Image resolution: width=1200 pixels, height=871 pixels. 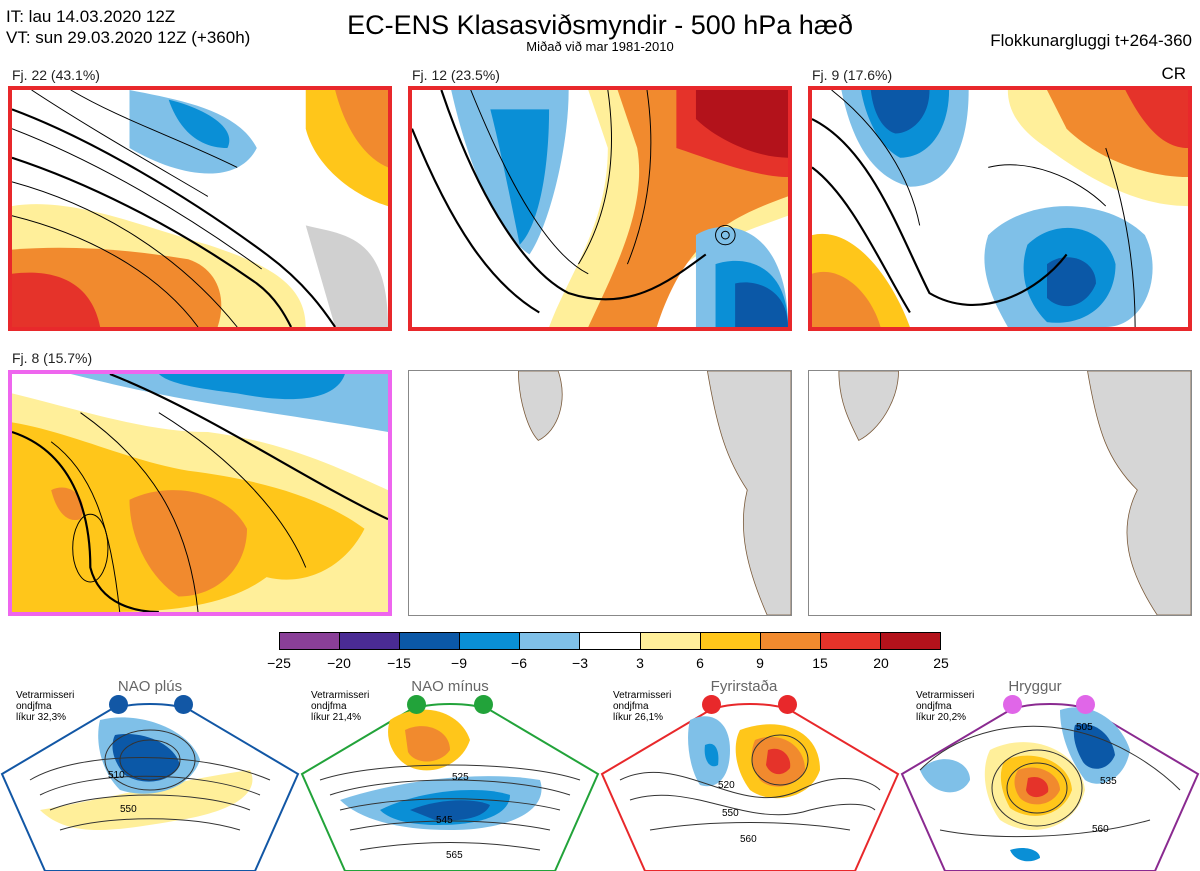 I want to click on contour-label: 565, so click(x=454, y=855).